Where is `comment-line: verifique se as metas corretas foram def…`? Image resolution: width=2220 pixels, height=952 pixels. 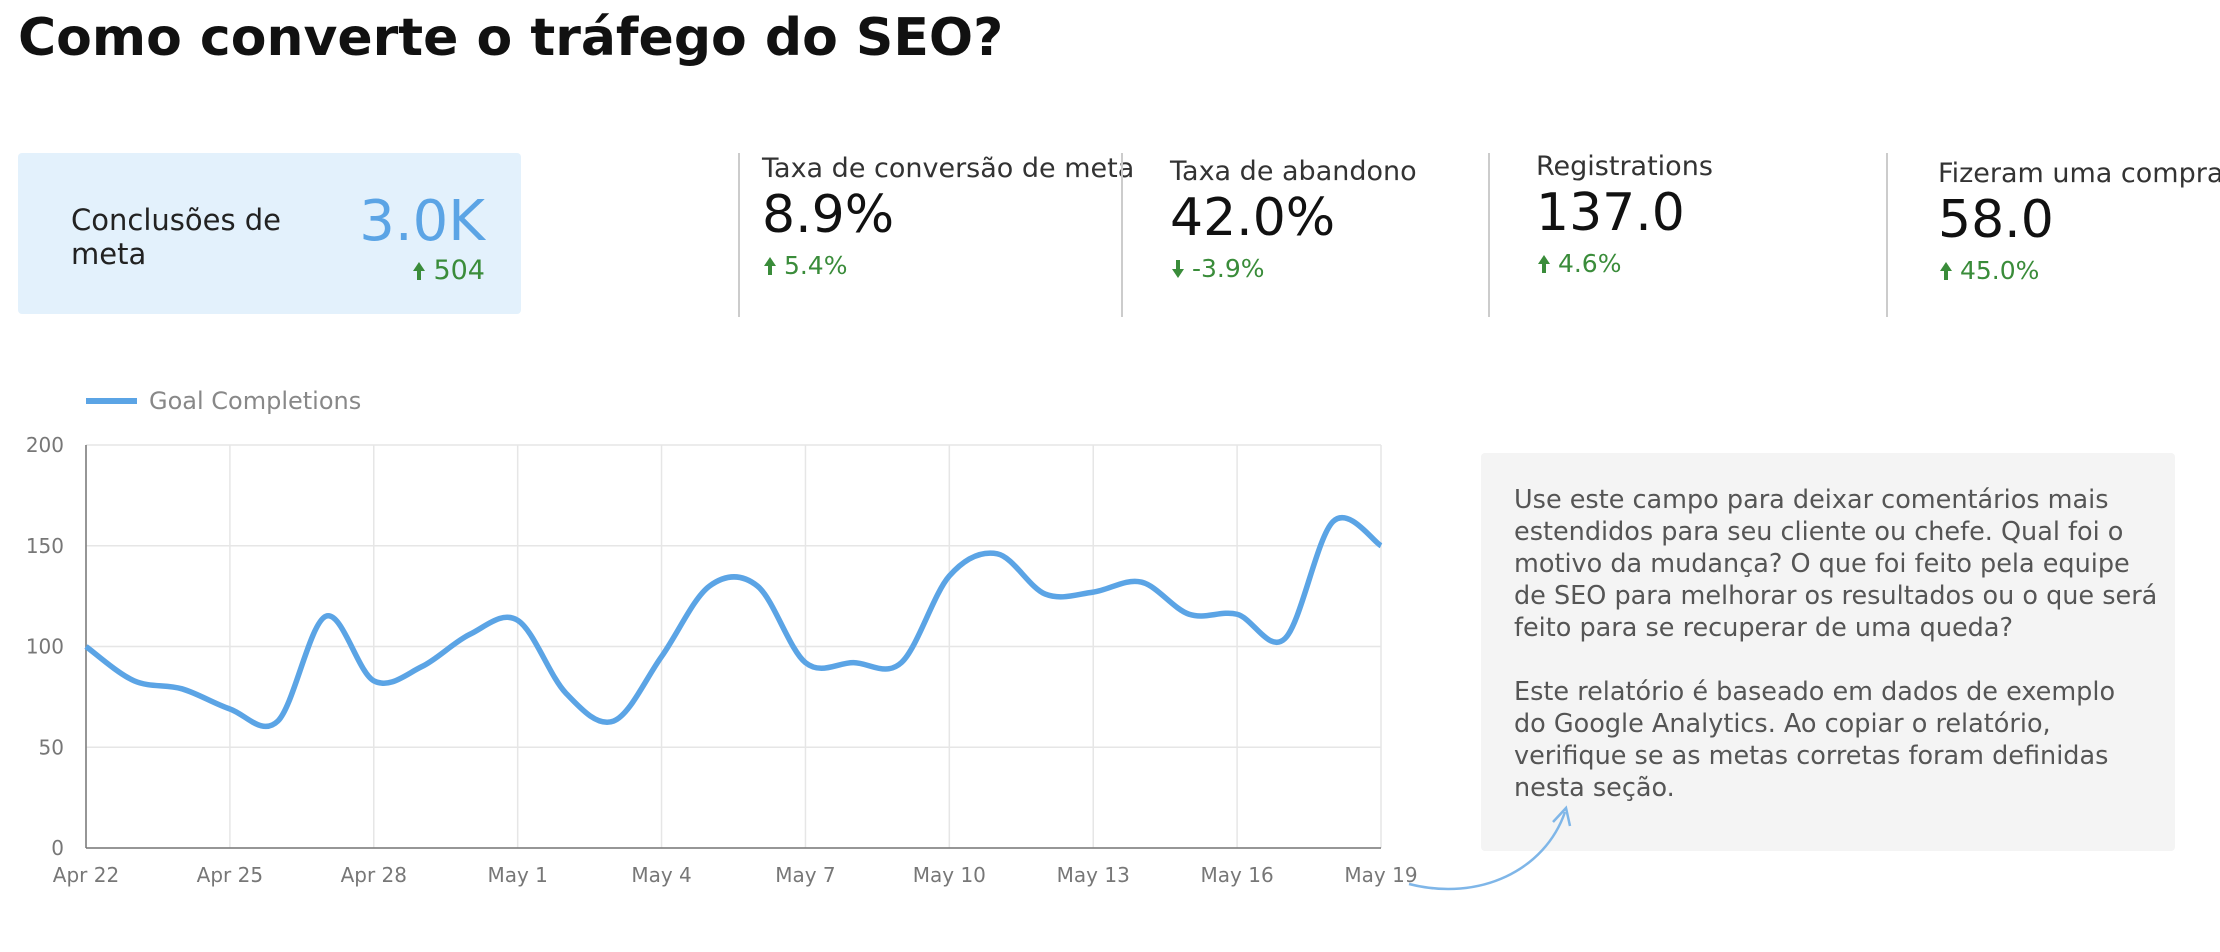
comment-line: verifique se as metas corretas foram def… is located at coordinates (1811, 756).